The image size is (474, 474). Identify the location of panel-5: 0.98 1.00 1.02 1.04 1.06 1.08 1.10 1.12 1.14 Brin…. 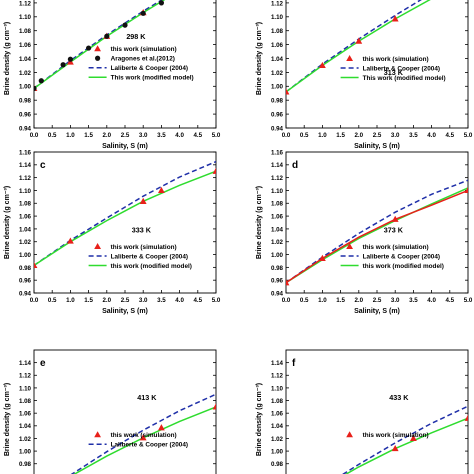
(110, 411).